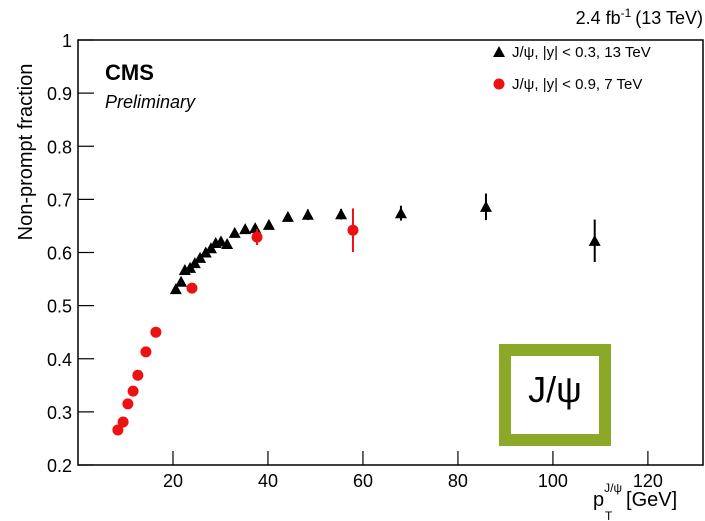 The image size is (705, 521). I want to click on x-tick-label: 120, so click(648, 481).